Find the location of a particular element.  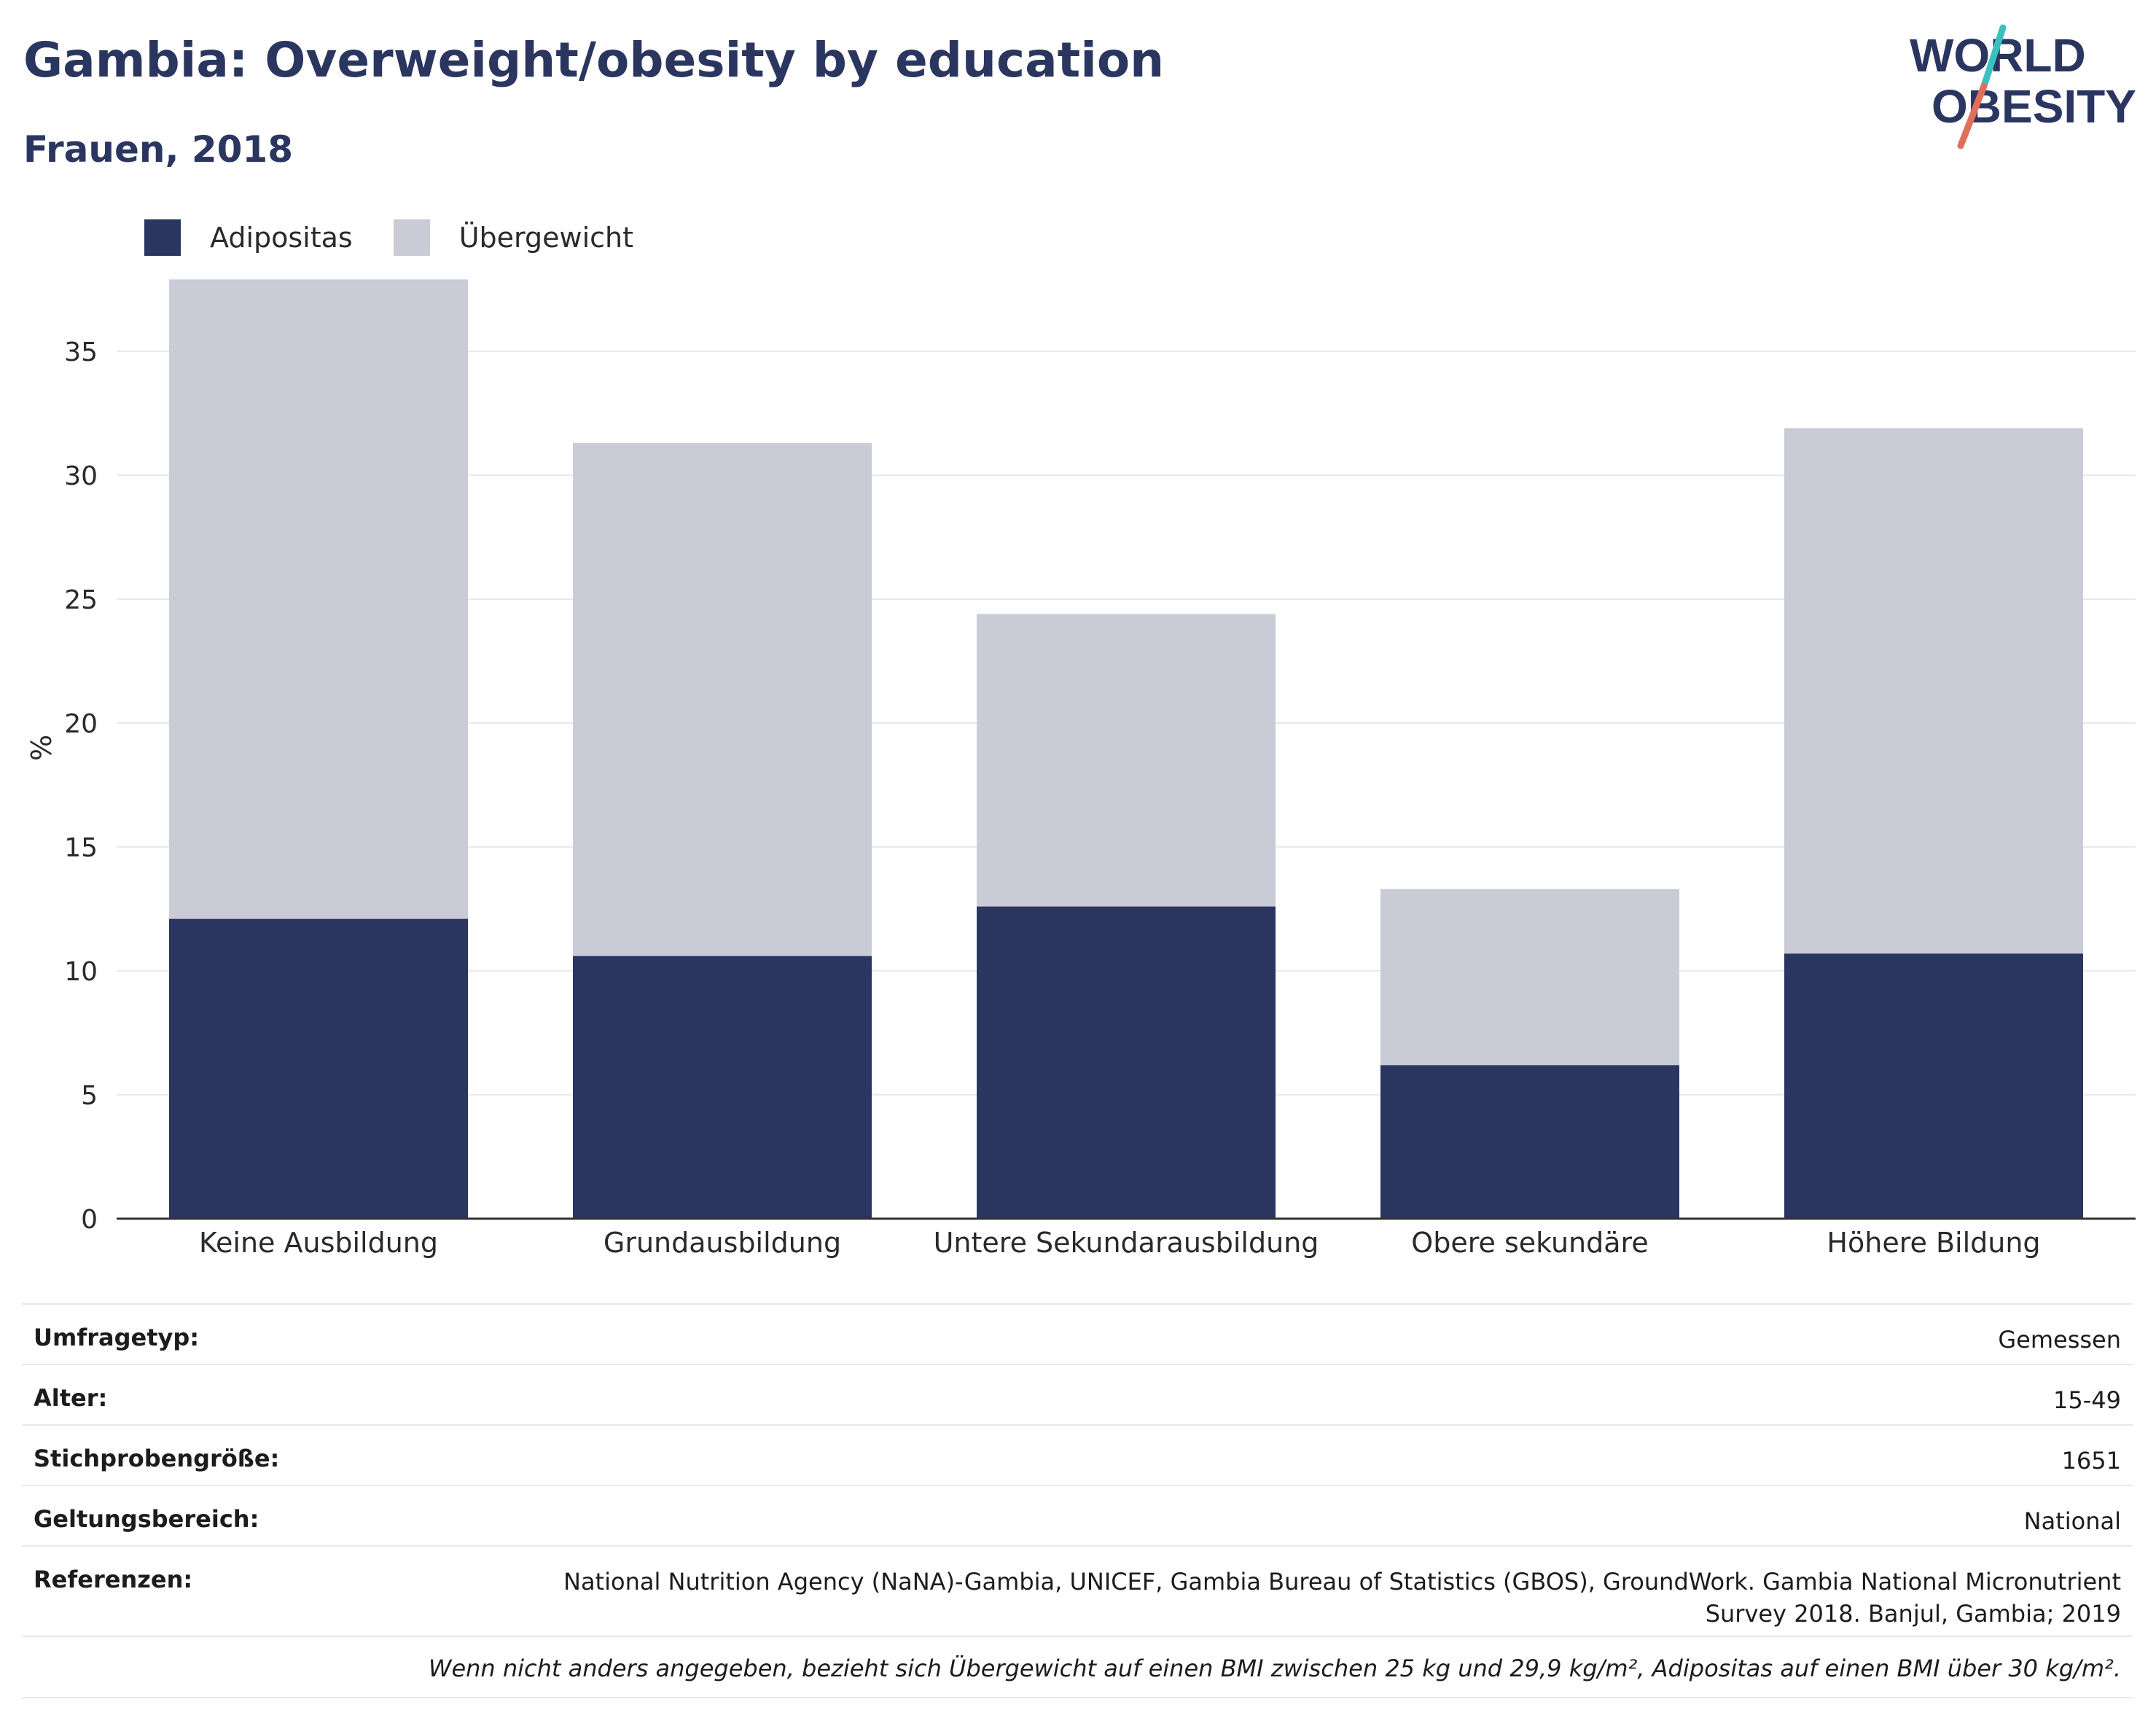

legend-swatch-uebergewicht is located at coordinates (412, 238).